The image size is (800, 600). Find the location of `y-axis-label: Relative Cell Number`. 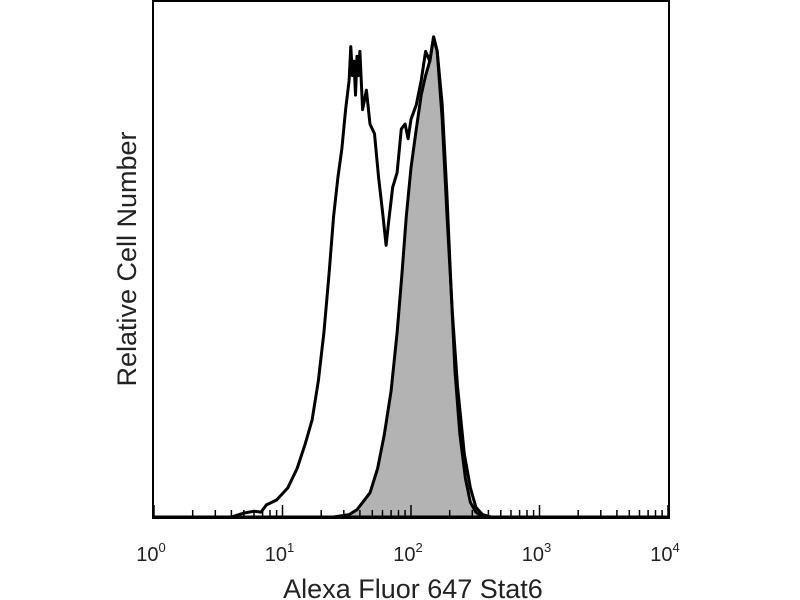

y-axis-label: Relative Cell Number is located at coordinates (127, 258).